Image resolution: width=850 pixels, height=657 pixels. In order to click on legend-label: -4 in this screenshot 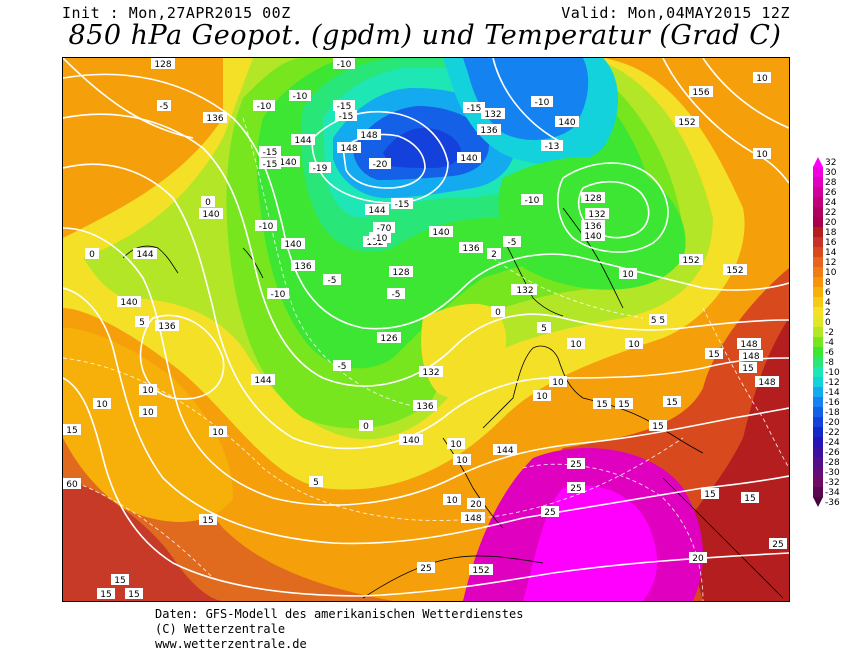, I will do `click(829, 343)`.